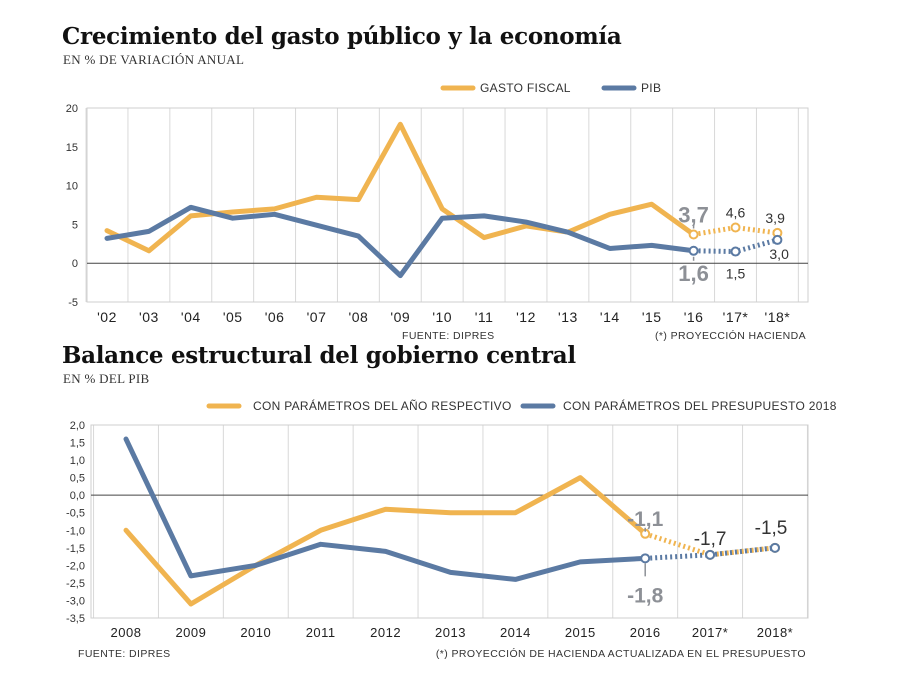 Image resolution: width=900 pixels, height=675 pixels. What do you see at coordinates (779, 254) in the screenshot?
I see `chart1-data-label: 3,0` at bounding box center [779, 254].